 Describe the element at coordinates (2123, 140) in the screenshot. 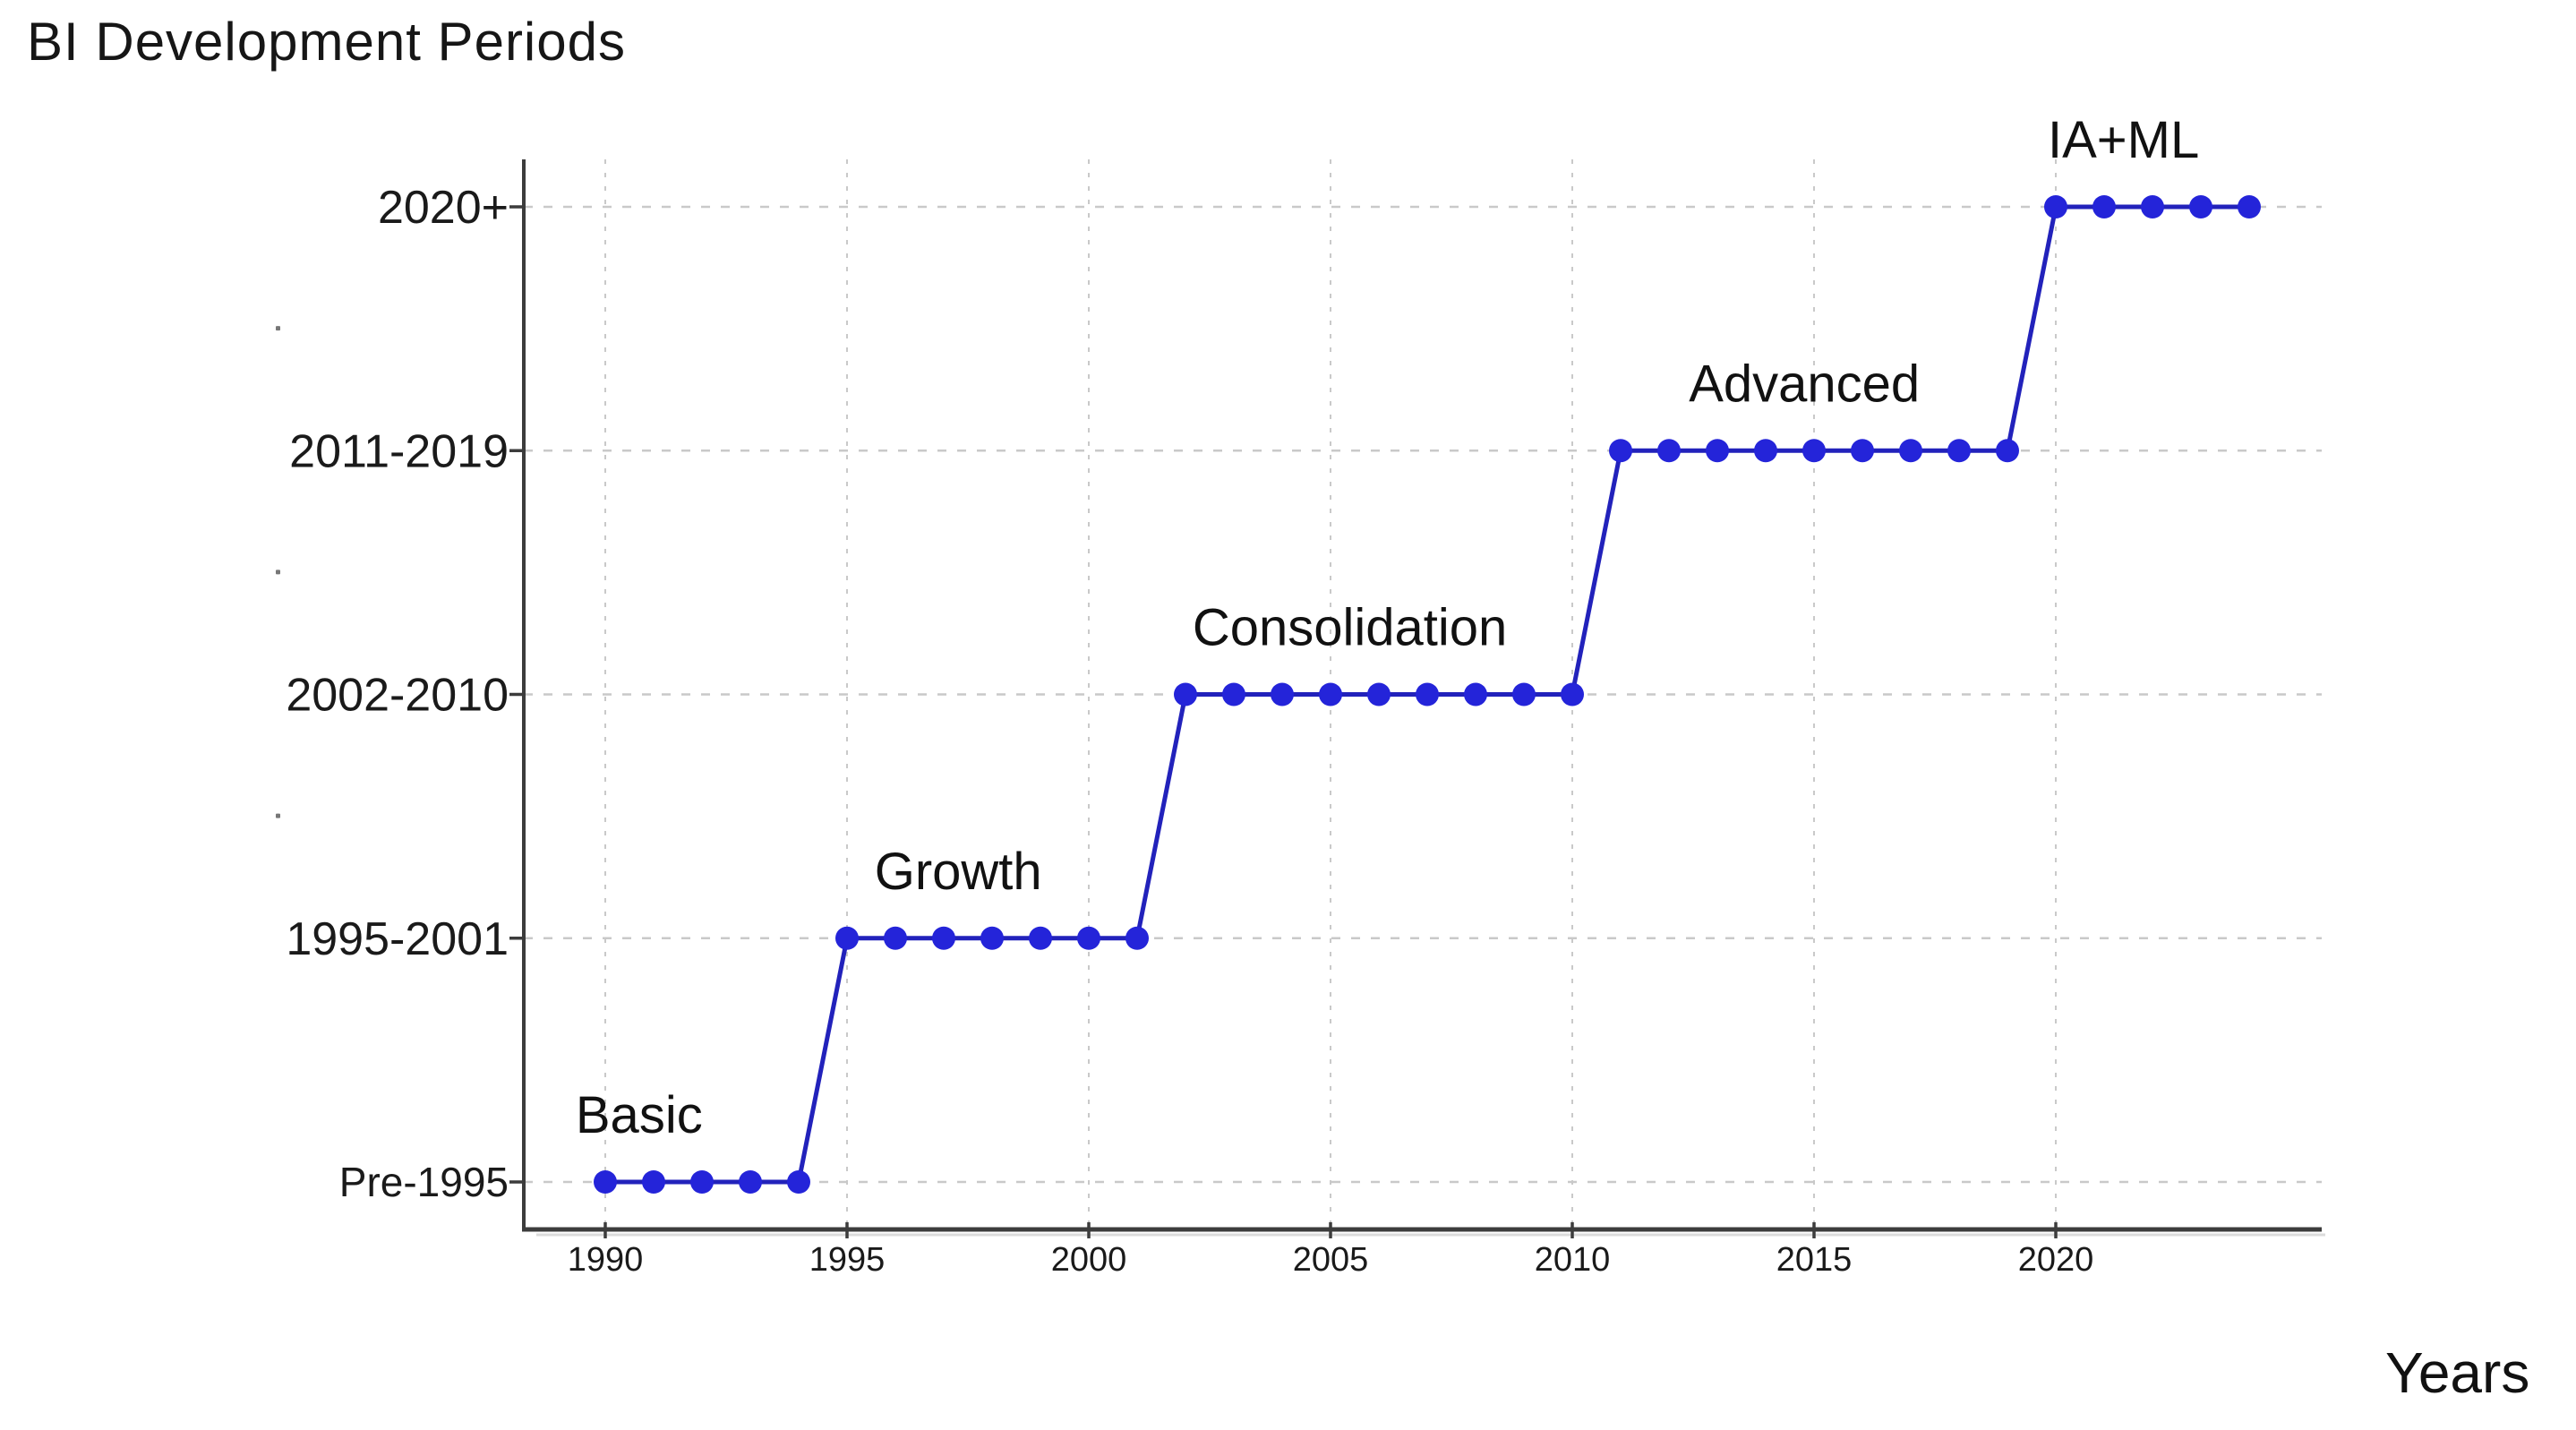

I see `stage-annotation: IA+ML` at that location.